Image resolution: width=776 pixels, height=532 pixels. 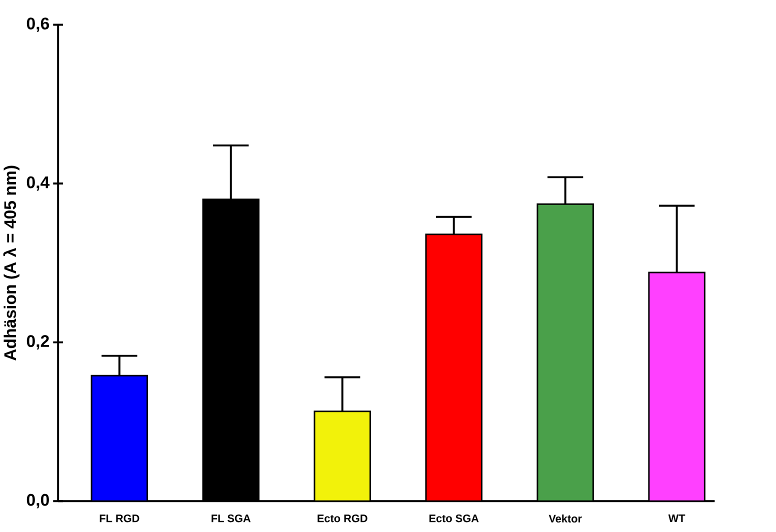 I want to click on y-tick-label: 0,2, so click(x=37, y=342).